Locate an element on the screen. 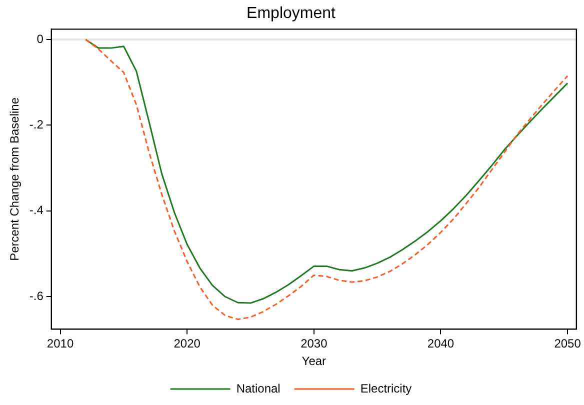 The height and width of the screenshot is (405, 584). x-tick-label: 2020 is located at coordinates (187, 343).